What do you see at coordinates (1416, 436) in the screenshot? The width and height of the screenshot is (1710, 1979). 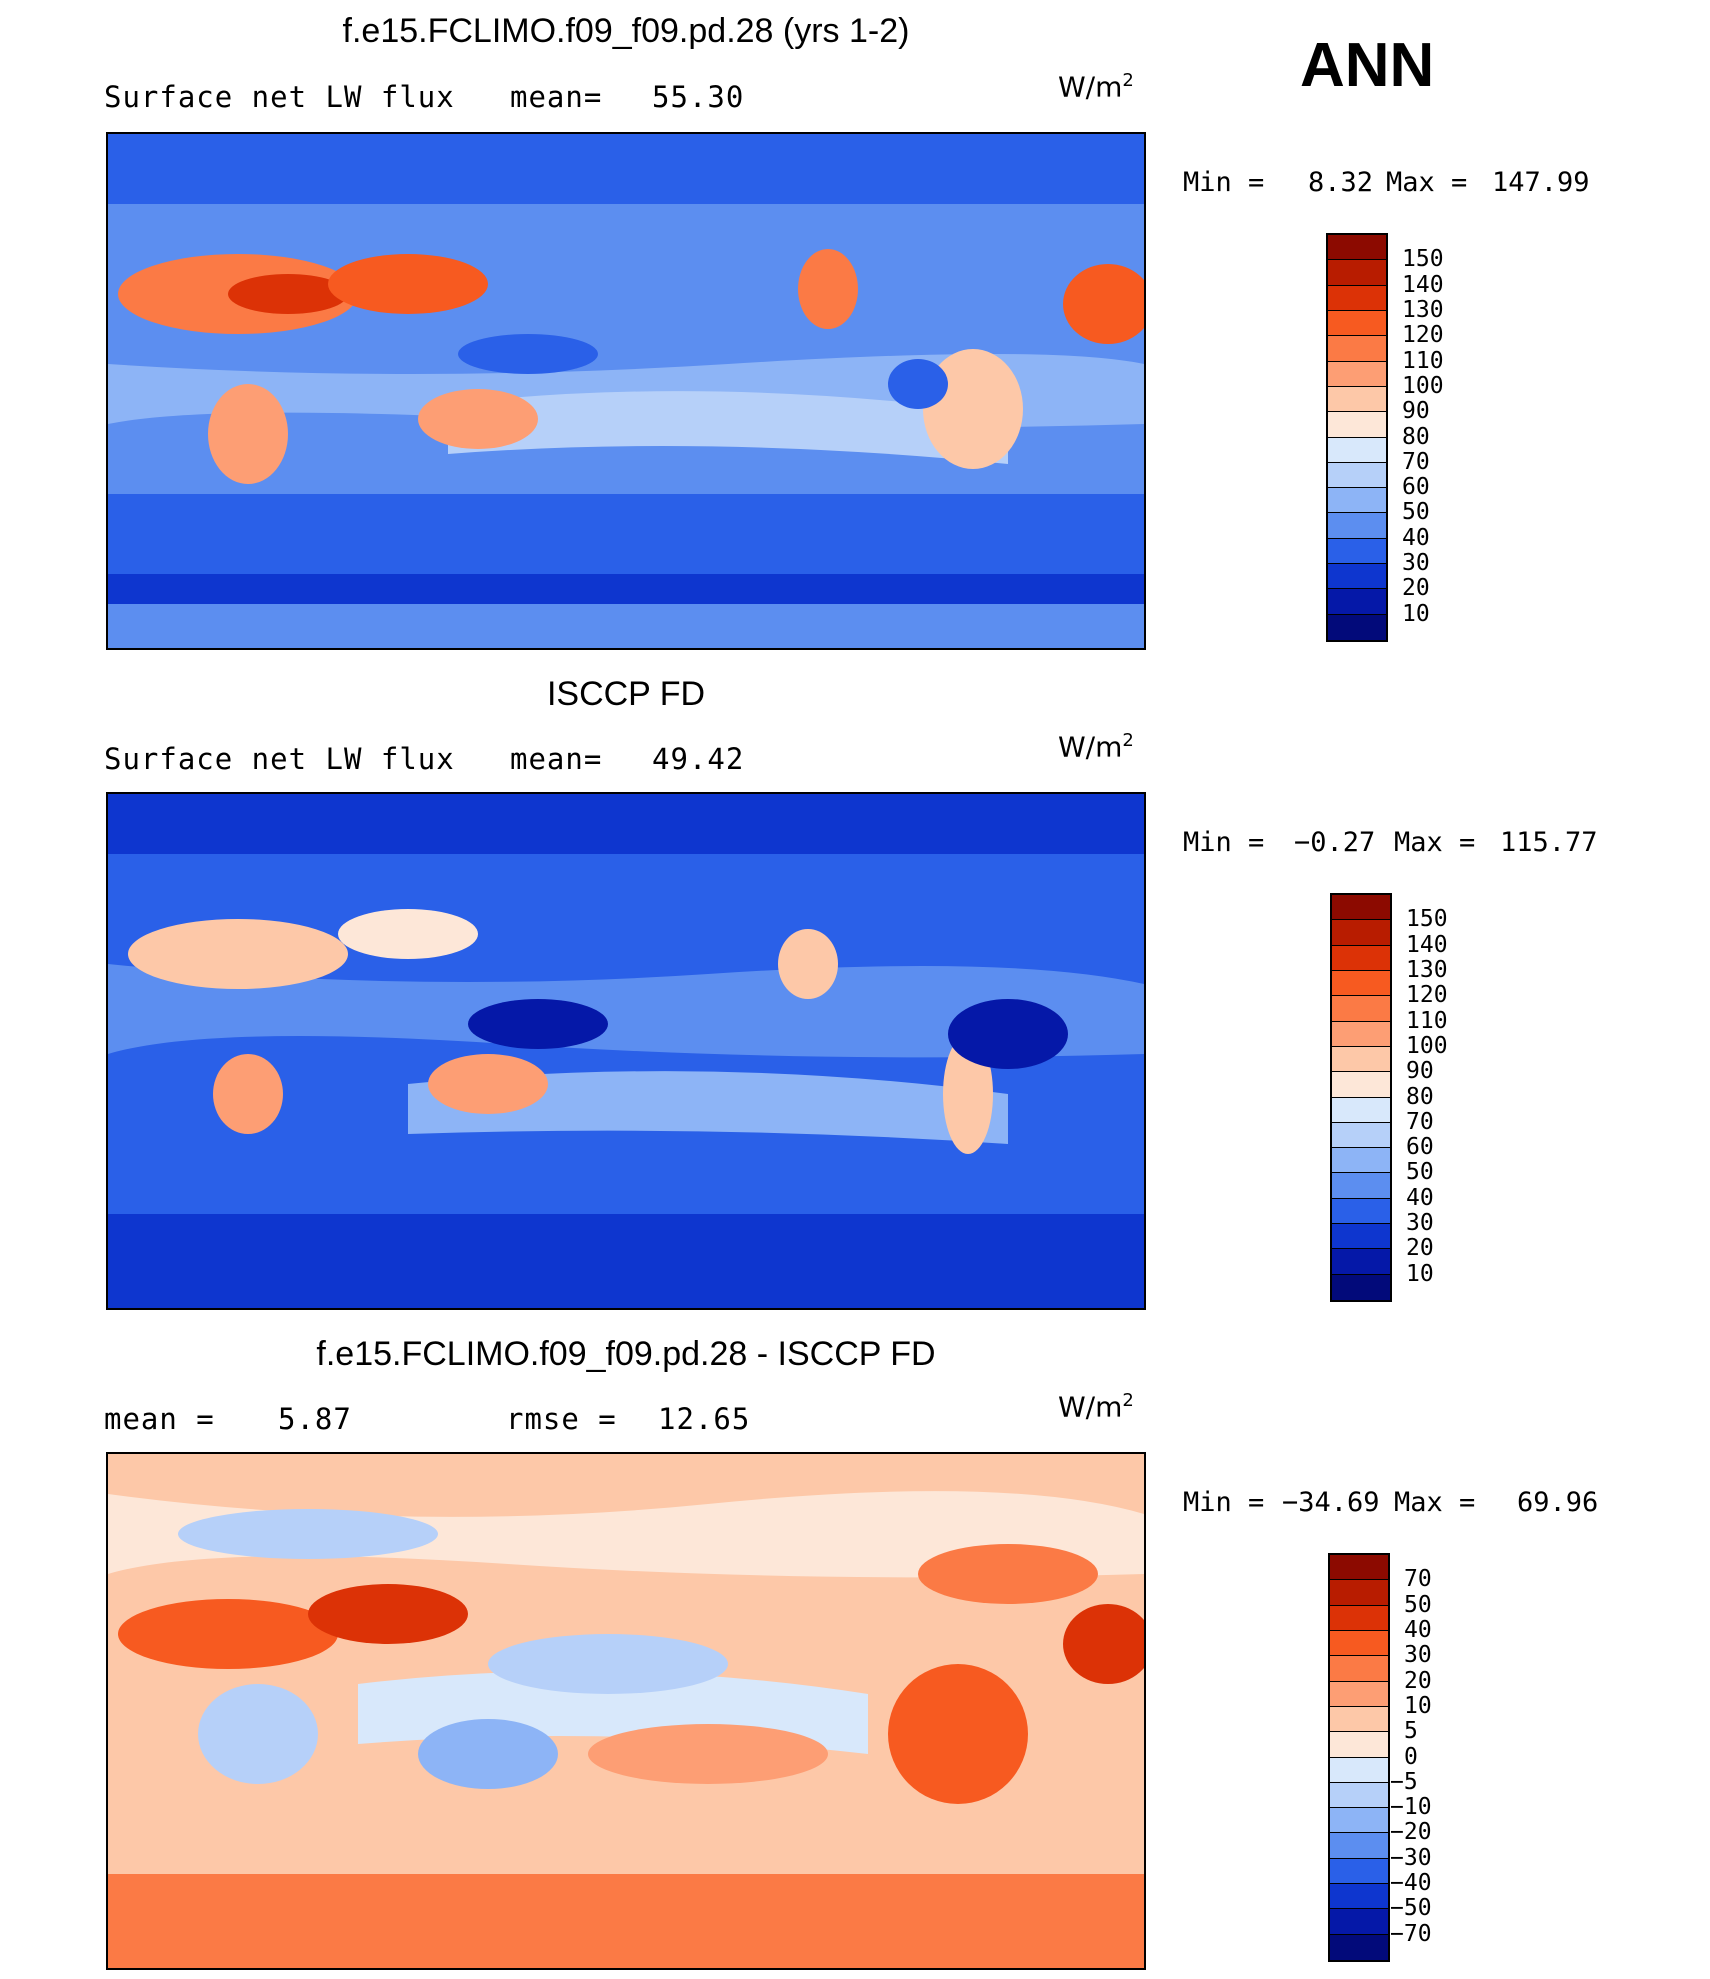 I see `colorbar-tick-label: 80` at bounding box center [1416, 436].